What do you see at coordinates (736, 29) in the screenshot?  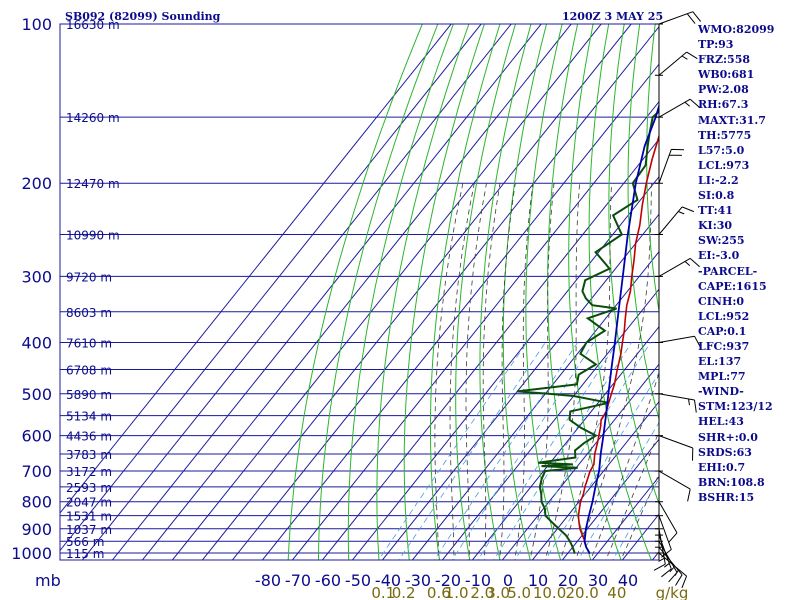 I see `index-item: WMO:82099` at bounding box center [736, 29].